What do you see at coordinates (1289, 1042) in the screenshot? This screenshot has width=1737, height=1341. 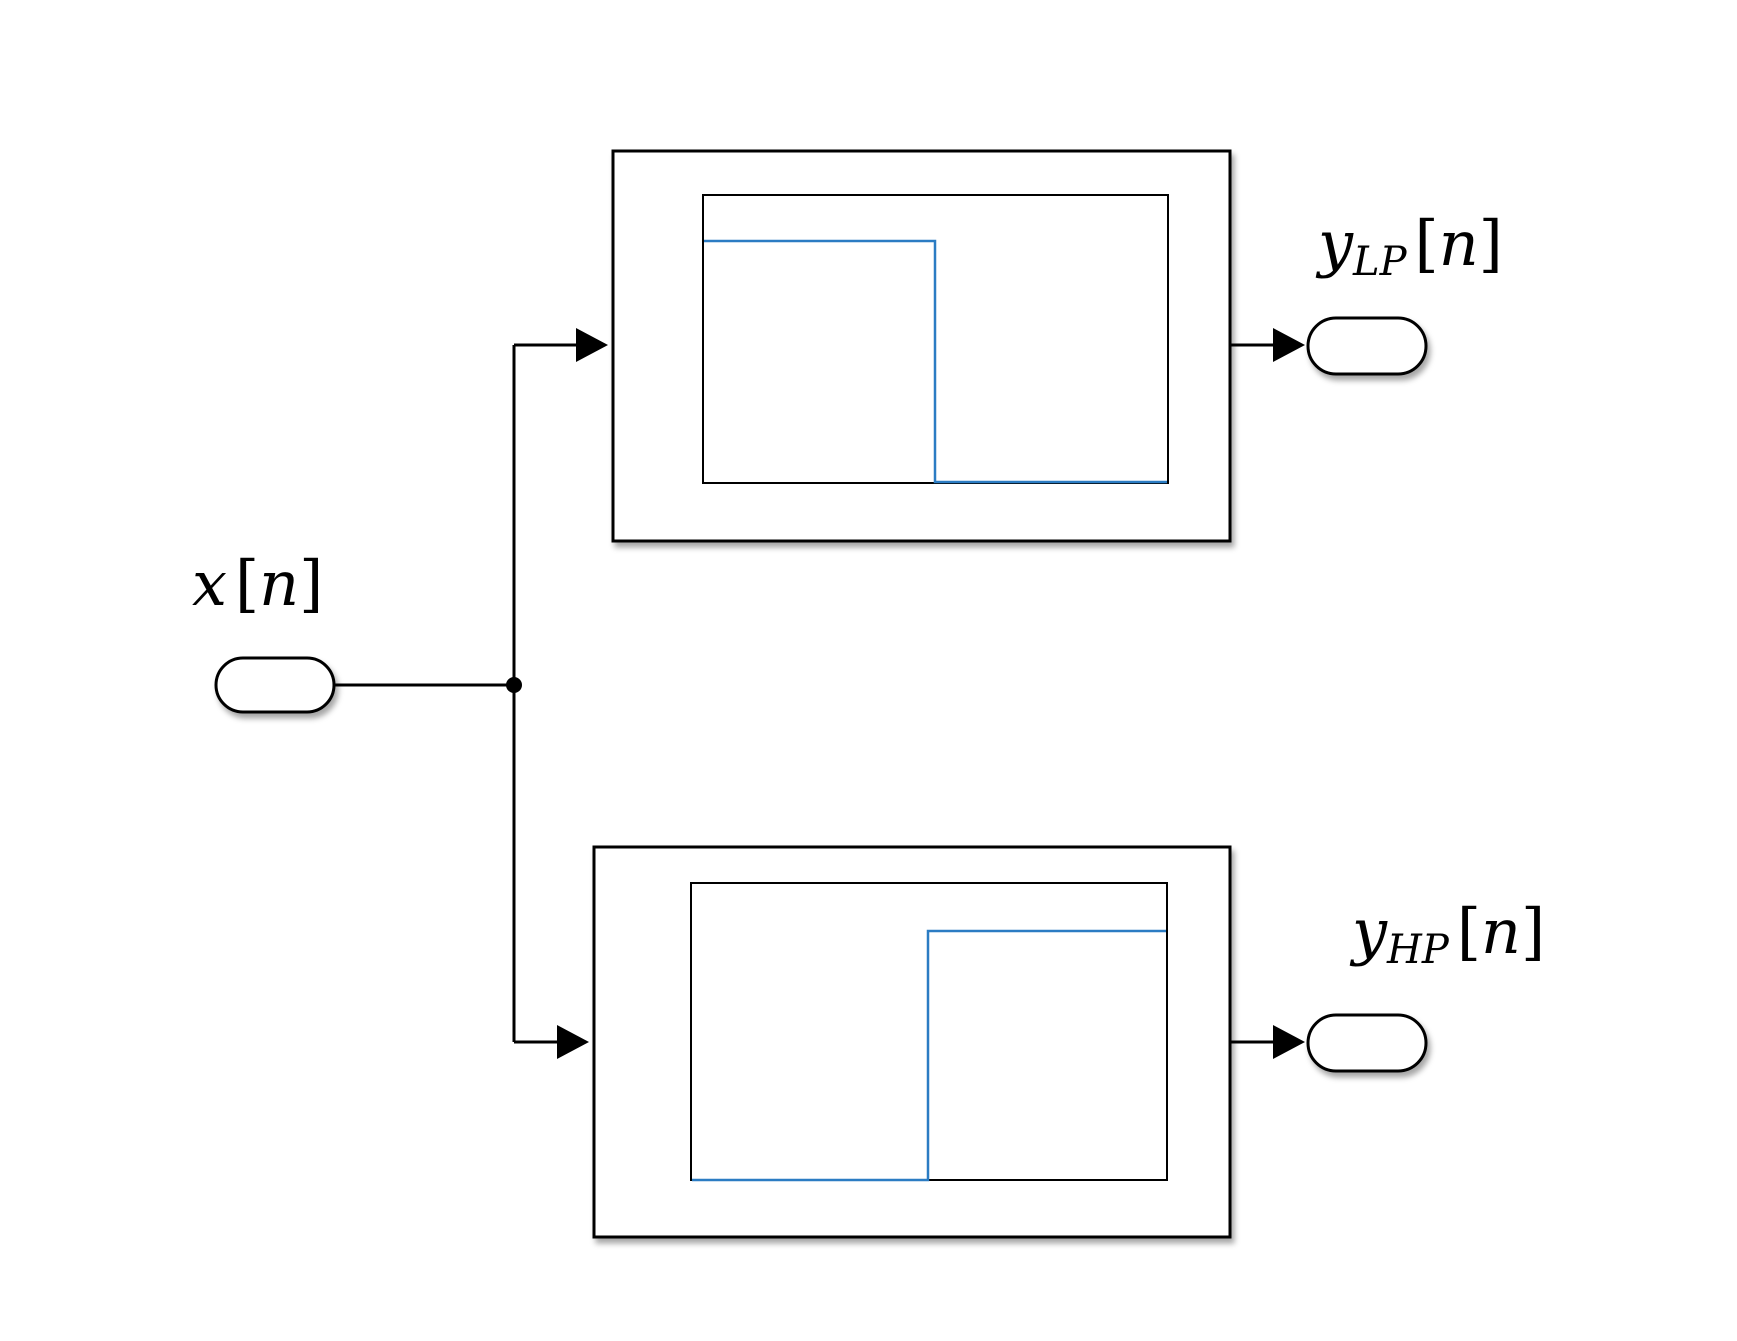 I see `highpass-output-arrow` at bounding box center [1289, 1042].